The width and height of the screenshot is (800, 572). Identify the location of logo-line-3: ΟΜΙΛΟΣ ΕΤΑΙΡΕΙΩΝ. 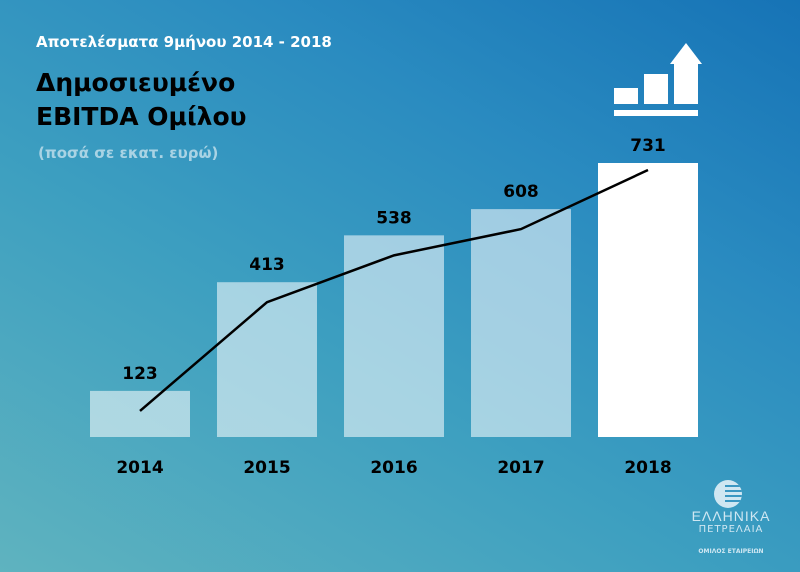
(731, 551).